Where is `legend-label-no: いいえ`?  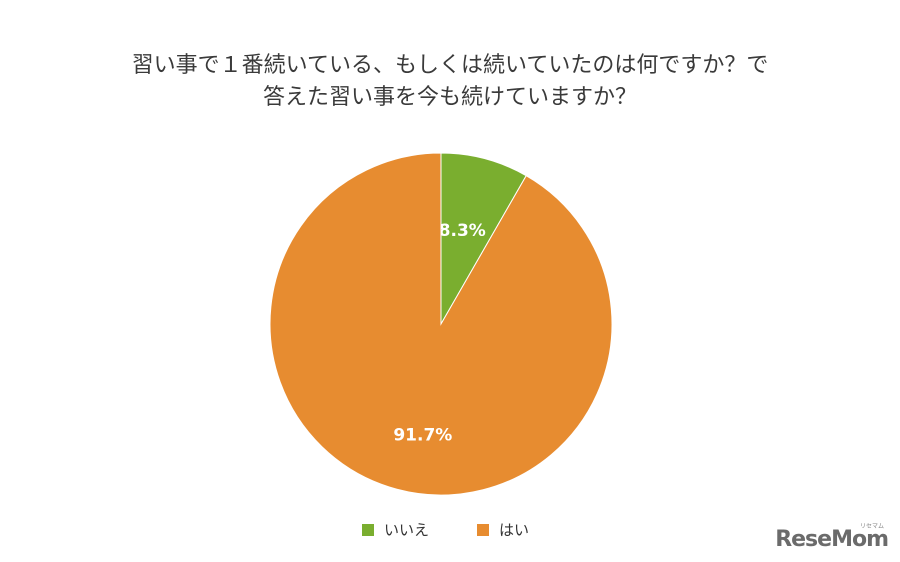
legend-label-no: いいえ is located at coordinates (407, 530).